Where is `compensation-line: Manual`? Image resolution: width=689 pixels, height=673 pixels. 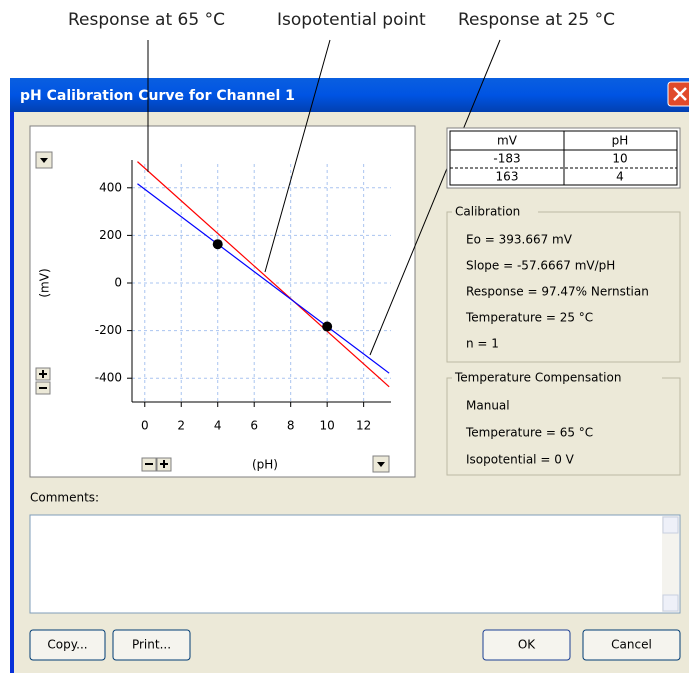 compensation-line: Manual is located at coordinates (488, 406).